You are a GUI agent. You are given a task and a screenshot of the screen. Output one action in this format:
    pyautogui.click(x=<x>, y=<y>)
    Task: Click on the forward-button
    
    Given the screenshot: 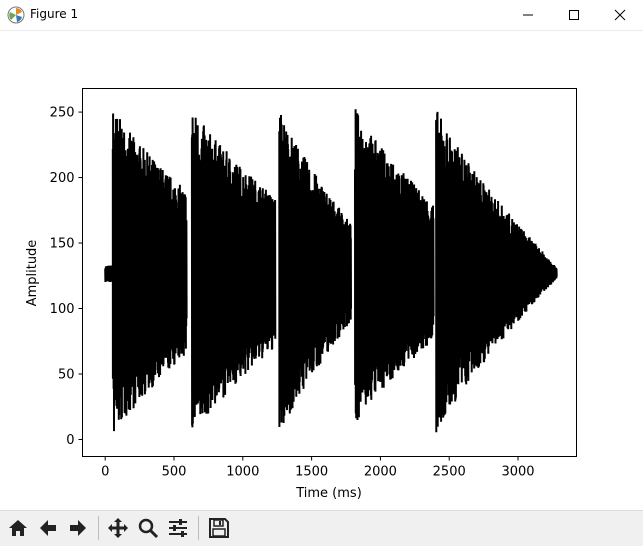 What is the action you would take?
    pyautogui.click(x=78, y=528)
    